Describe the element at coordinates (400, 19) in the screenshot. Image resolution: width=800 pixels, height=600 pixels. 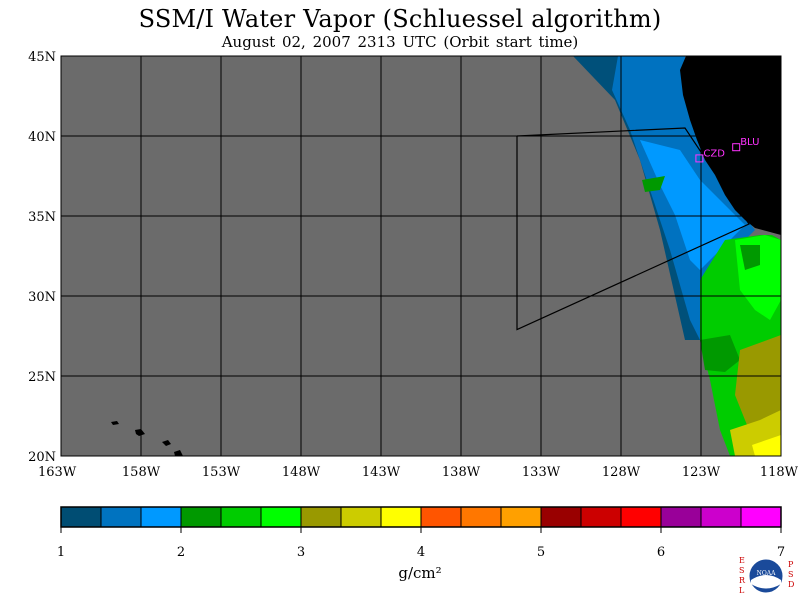
I see `map-title: SSM/I Water Vapor (Schluessel algorithm)` at that location.